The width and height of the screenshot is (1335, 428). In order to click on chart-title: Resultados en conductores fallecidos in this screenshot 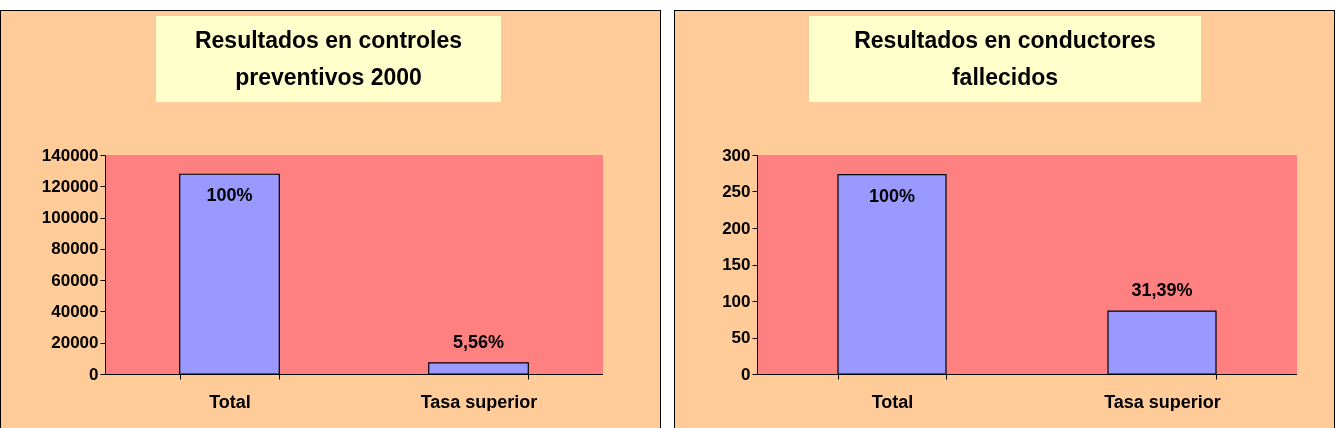, I will do `click(1005, 59)`.